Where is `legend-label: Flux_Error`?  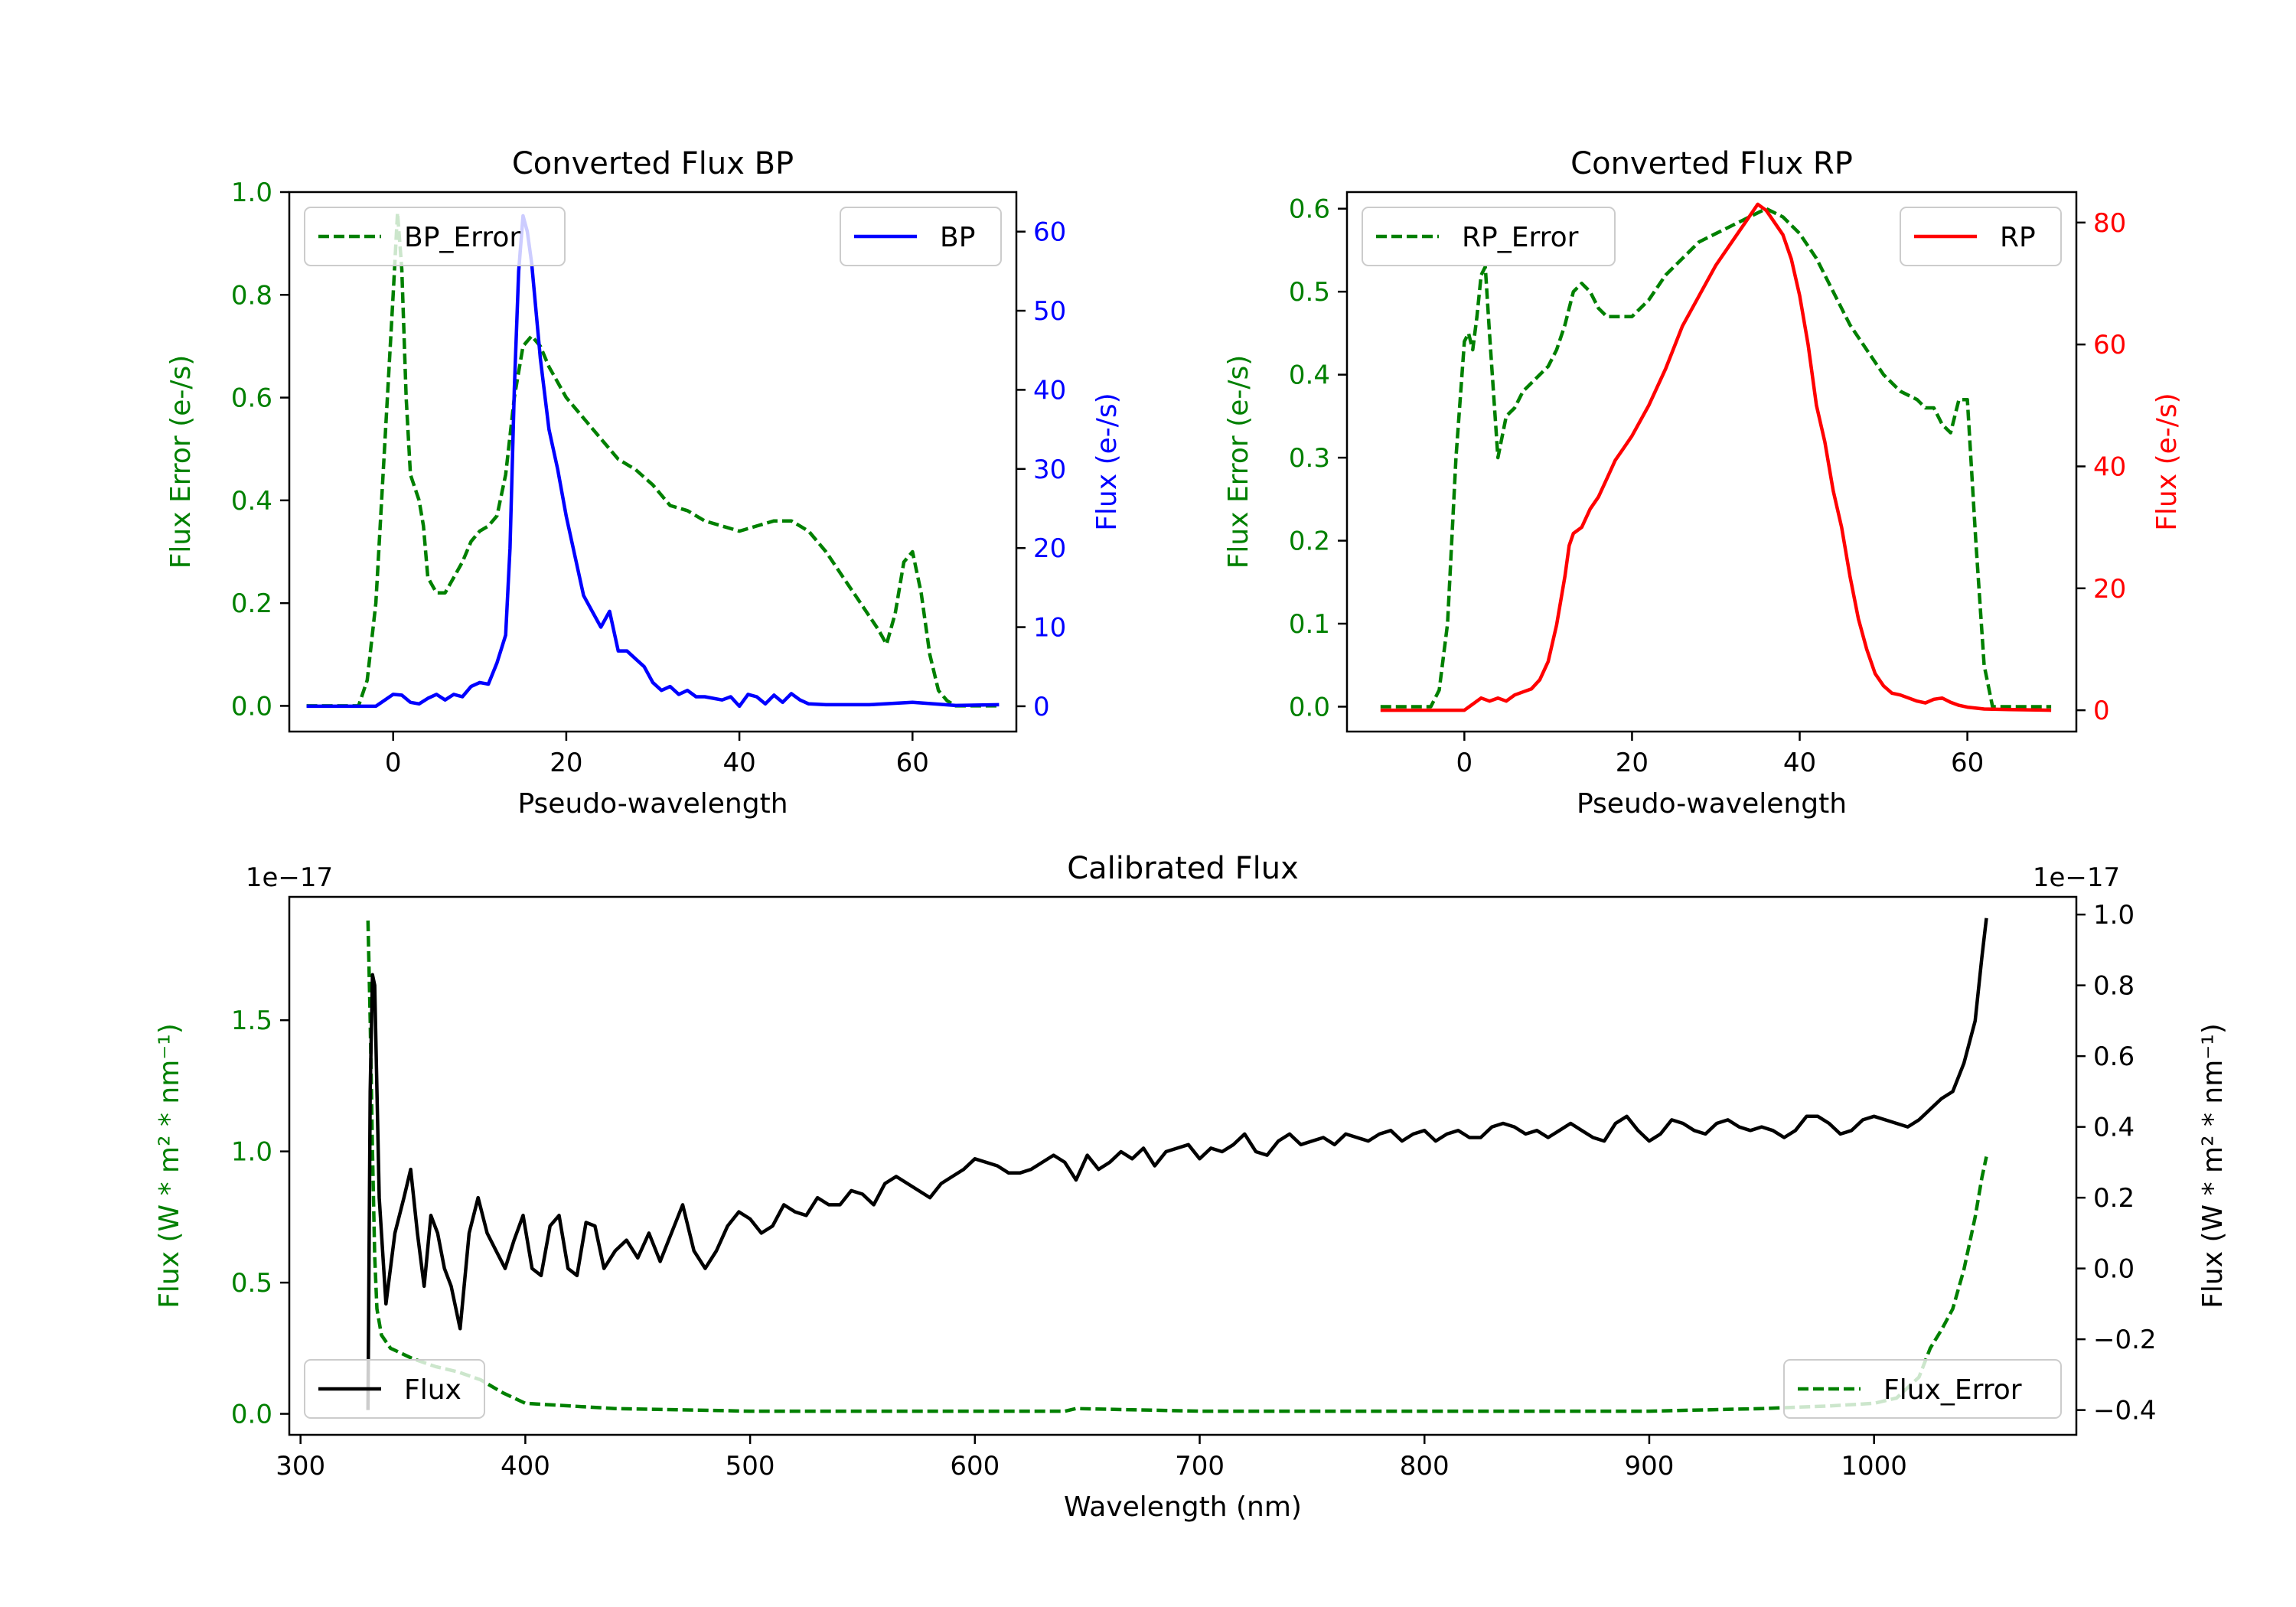
legend-label: Flux_Error is located at coordinates (1952, 1390).